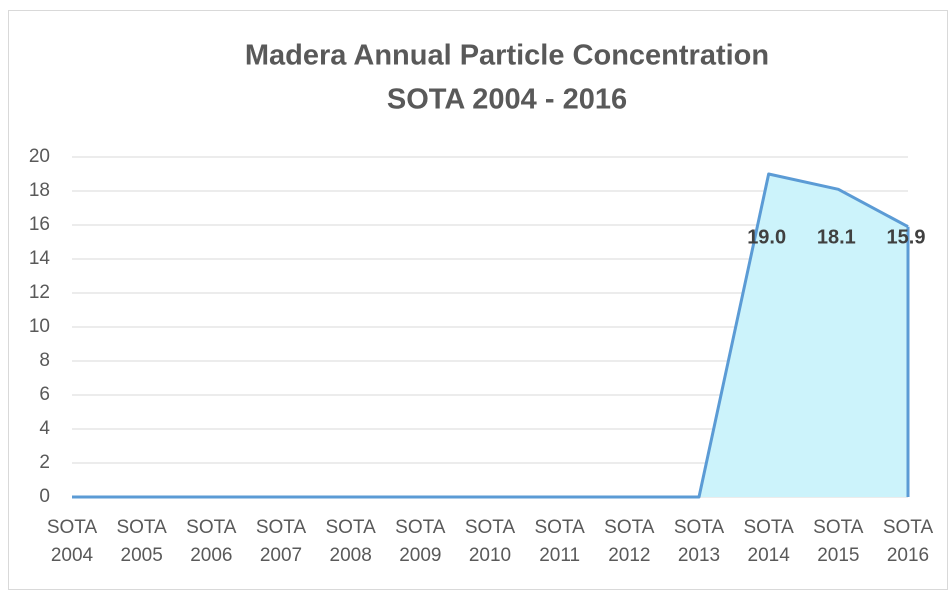 This screenshot has height=590, width=952. I want to click on data-label: 19.0, so click(766, 237).